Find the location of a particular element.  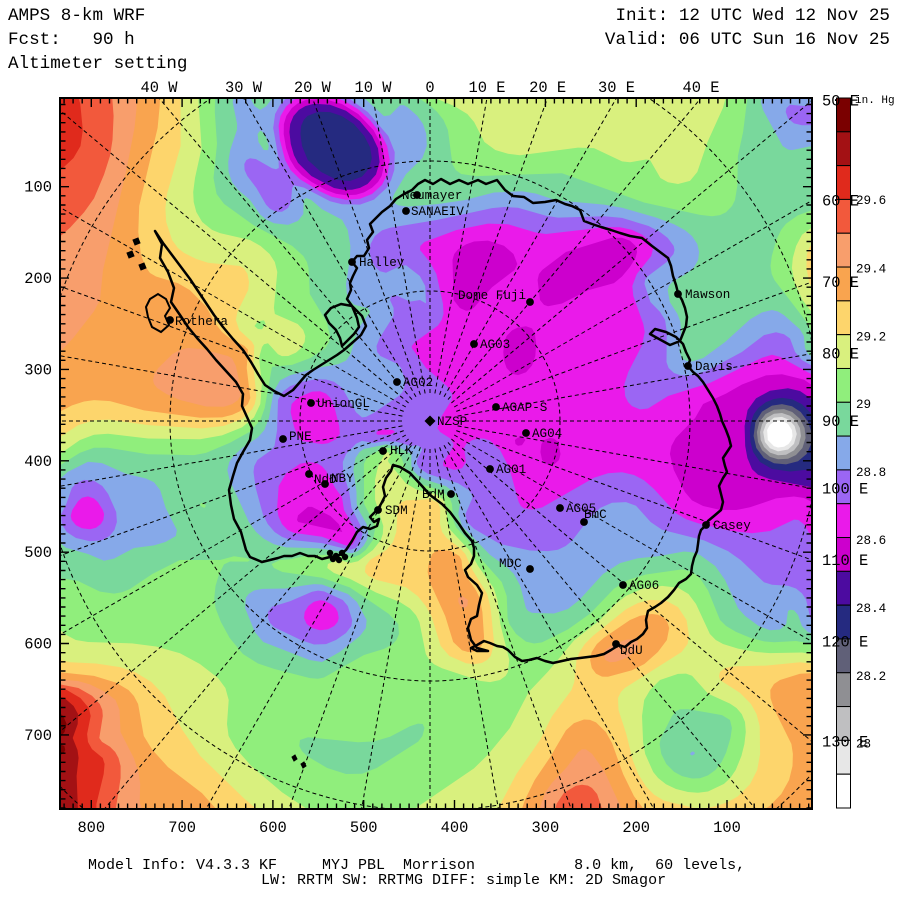

svg-text: AG01 is located at coordinates (511, 470).